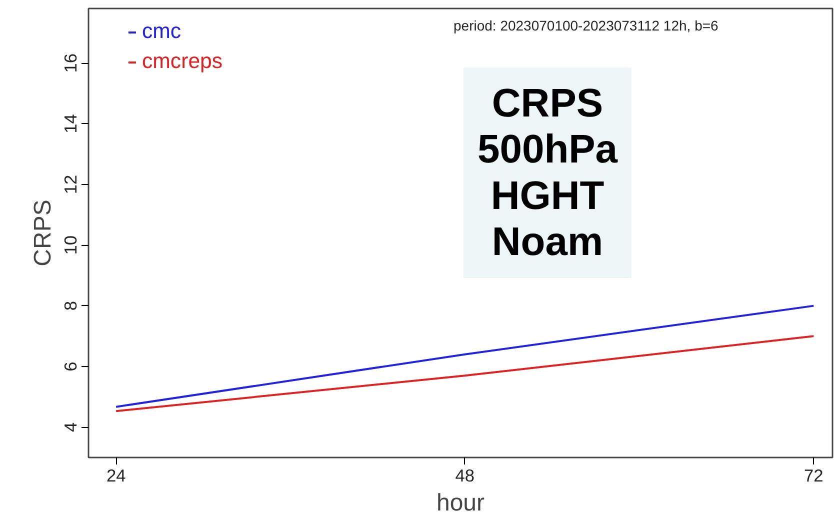 The width and height of the screenshot is (834, 519). Describe the element at coordinates (70, 245) in the screenshot. I see `y-tick-label: 10` at that location.